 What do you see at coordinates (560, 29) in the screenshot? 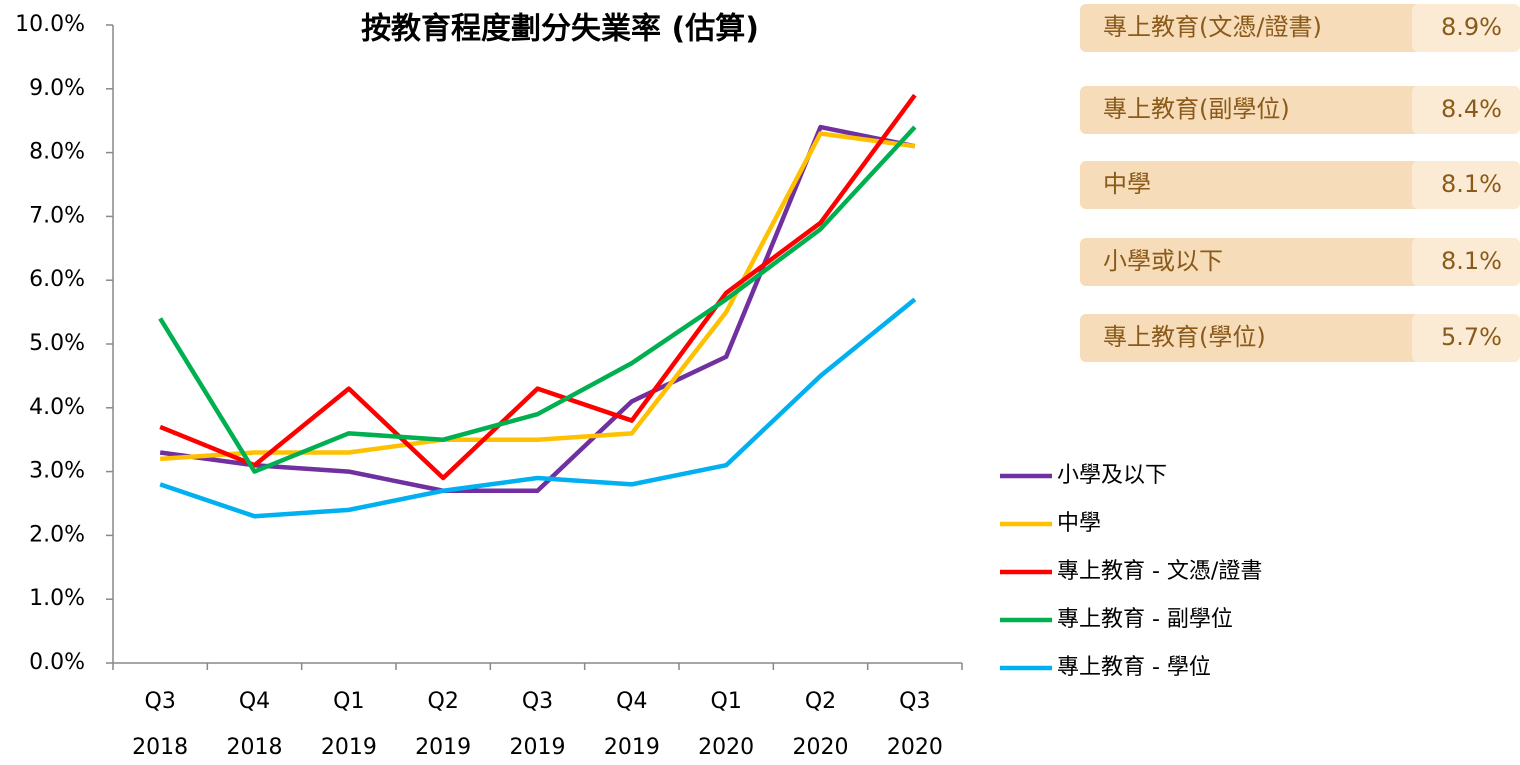
I see `chart-title: 按教育程度劃分失業率 (估算)` at bounding box center [560, 29].